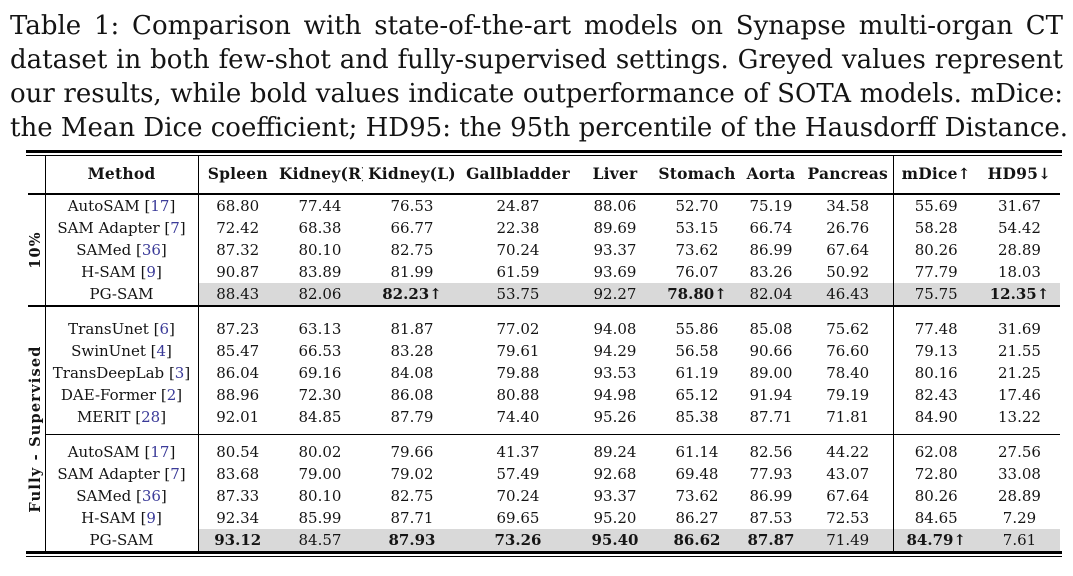  What do you see at coordinates (164, 329) in the screenshot?
I see `citation-link: 6` at bounding box center [164, 329].